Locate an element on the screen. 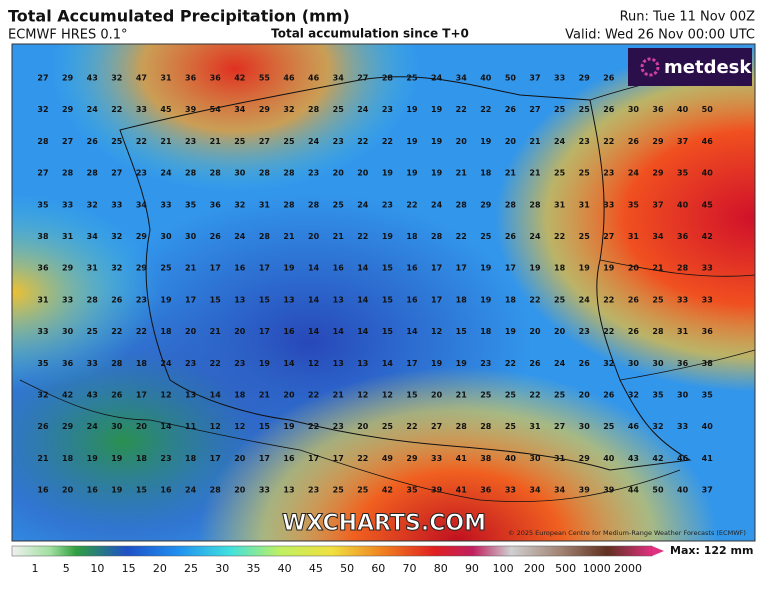  grid-value: 13 is located at coordinates (288, 490).